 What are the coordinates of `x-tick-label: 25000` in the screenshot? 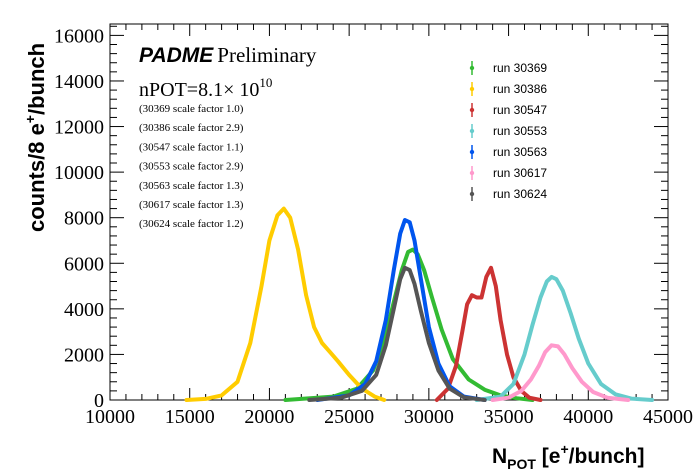 It's located at (349, 417).